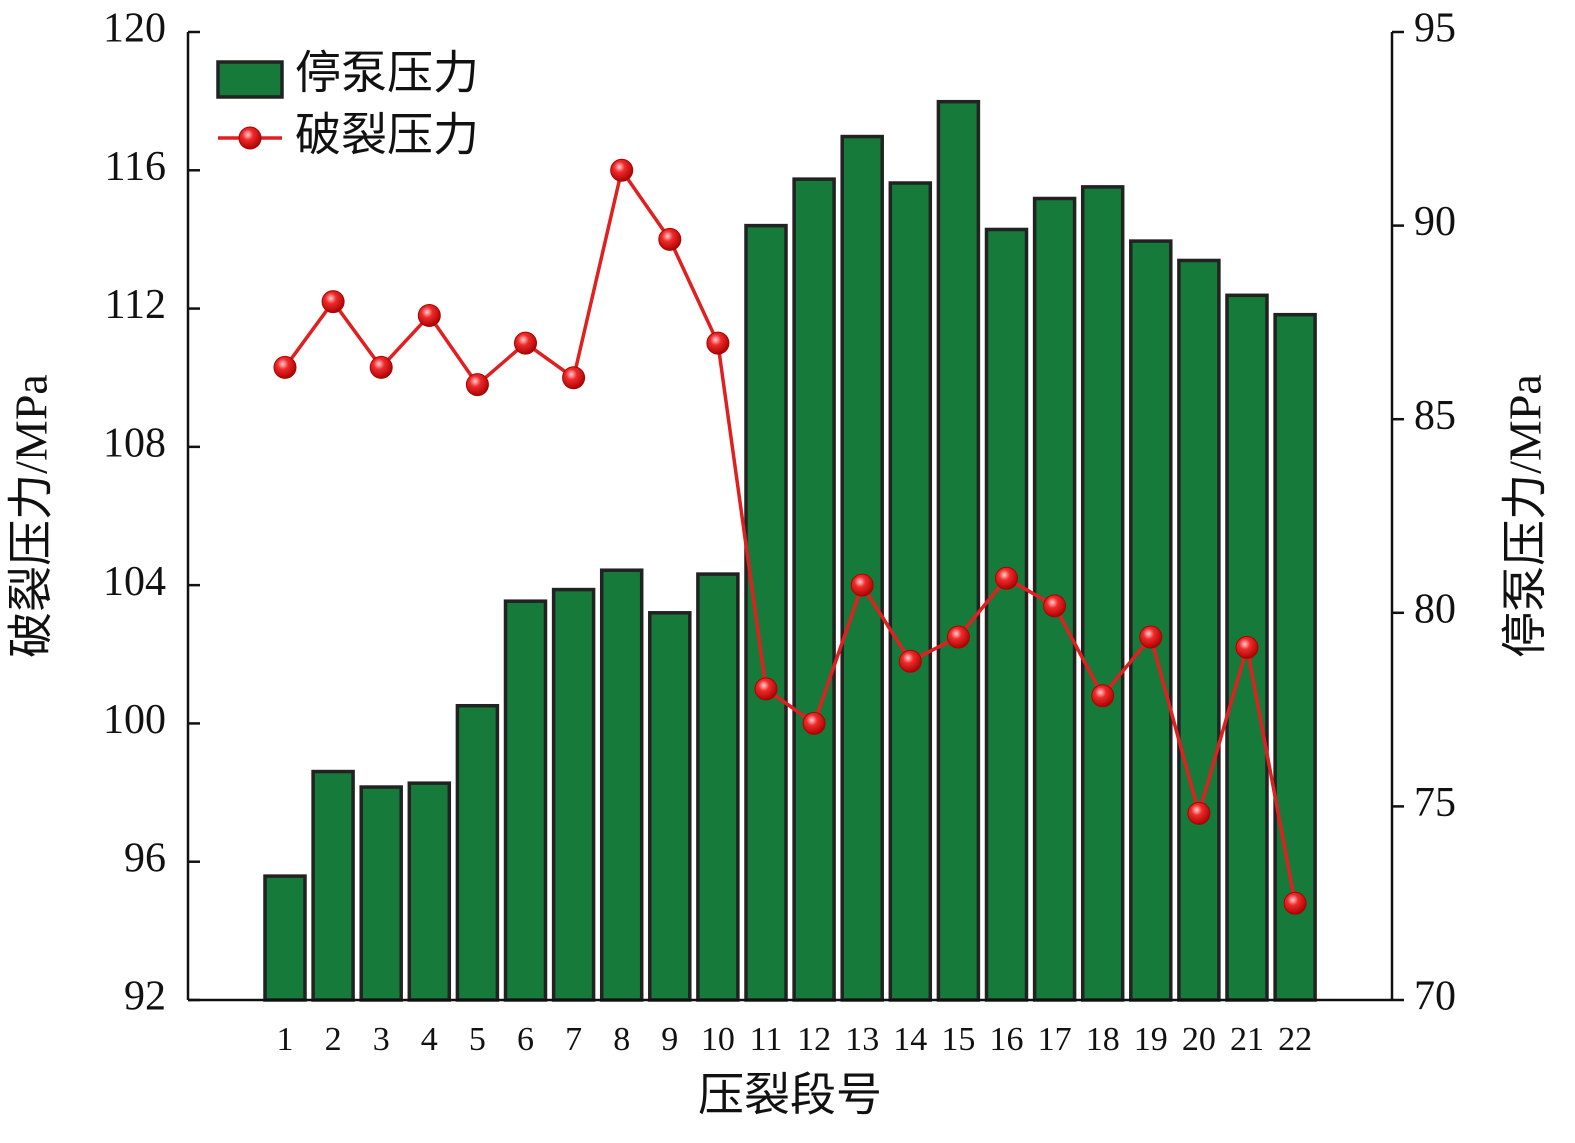 The height and width of the screenshot is (1143, 1575). Describe the element at coordinates (135, 167) in the screenshot. I see `y-tick-label: 116` at that location.